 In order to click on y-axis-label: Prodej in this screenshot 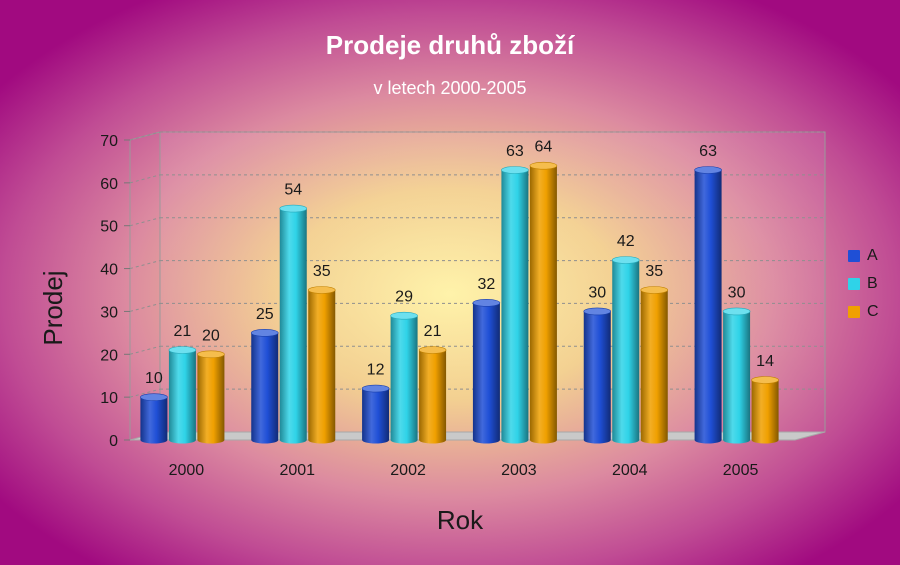, I will do `click(53, 308)`.